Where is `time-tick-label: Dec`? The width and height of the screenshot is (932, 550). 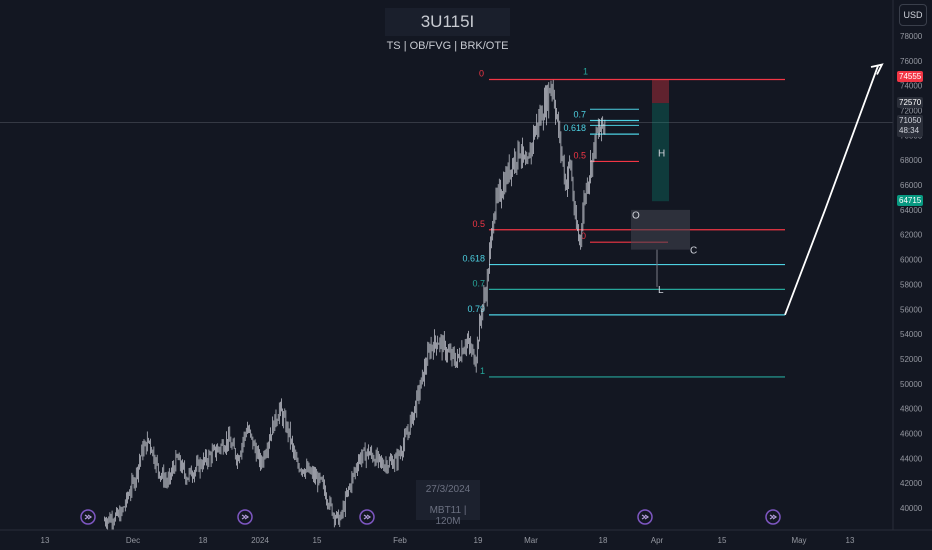 time-tick-label: Dec is located at coordinates (133, 540).